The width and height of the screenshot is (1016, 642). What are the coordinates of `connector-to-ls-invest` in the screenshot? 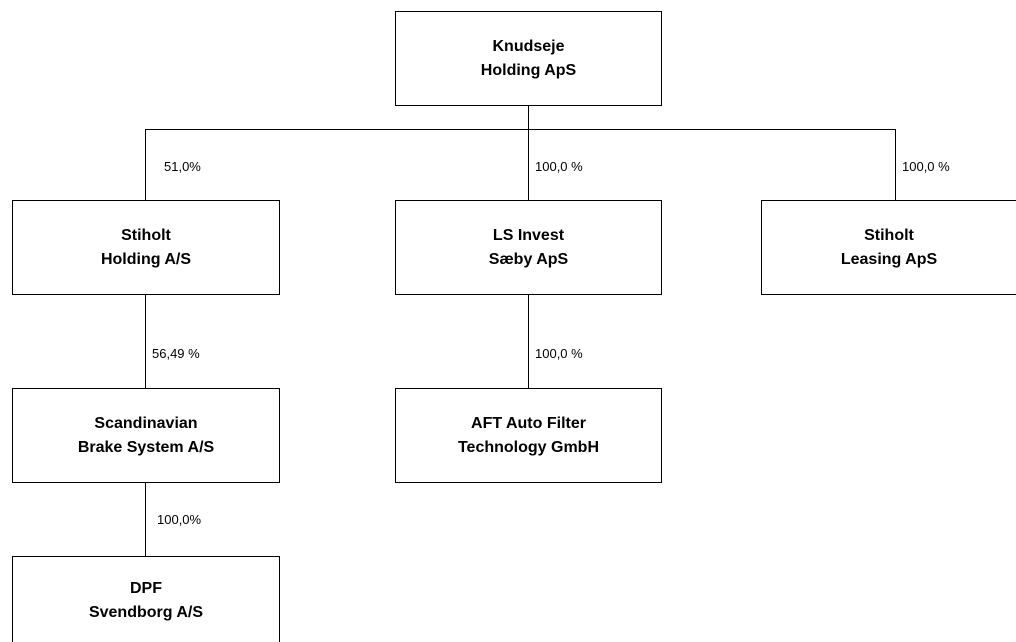 It's located at (528, 164).